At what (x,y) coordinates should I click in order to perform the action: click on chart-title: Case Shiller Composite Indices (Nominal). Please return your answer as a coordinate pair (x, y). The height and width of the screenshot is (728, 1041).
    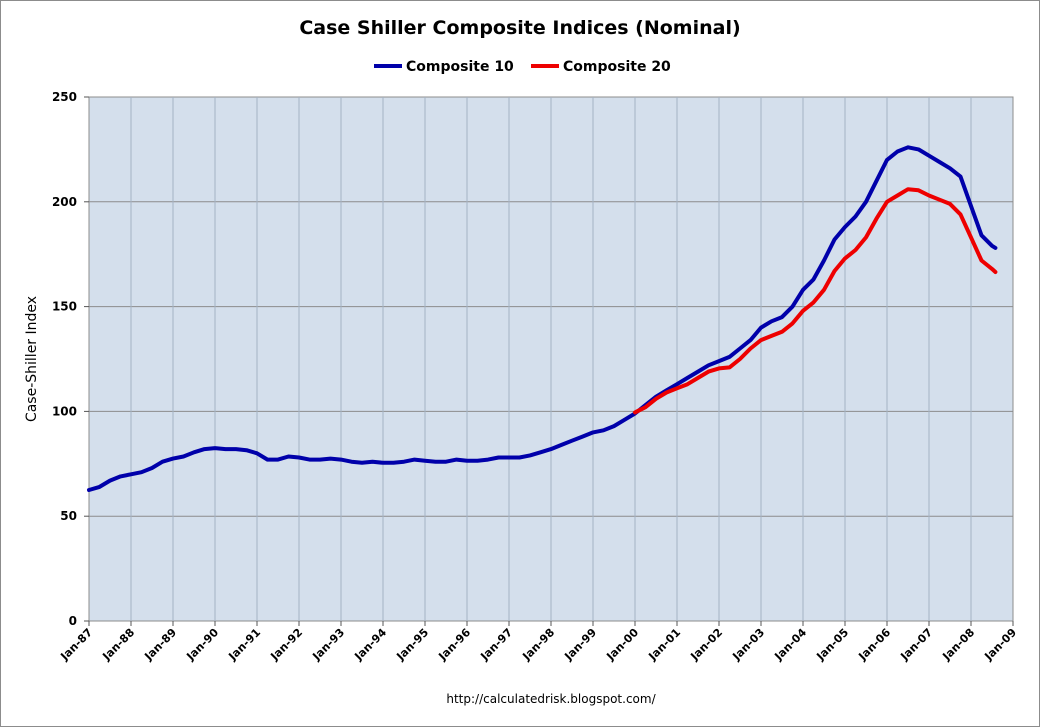
    Looking at the image, I should click on (519, 28).